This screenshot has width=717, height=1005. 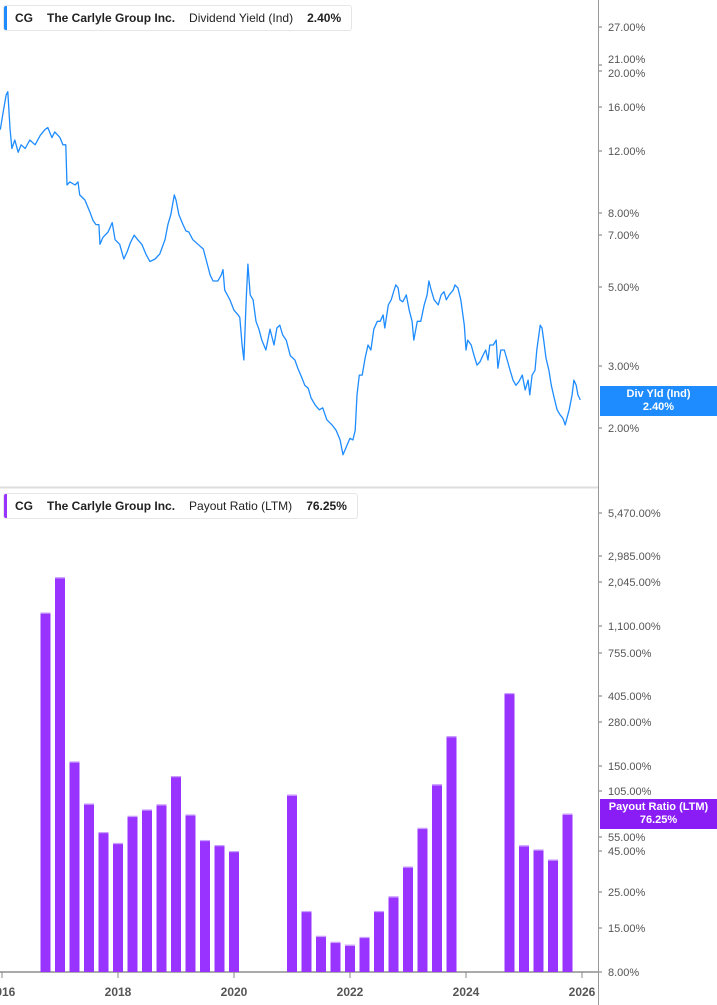 I want to click on badge-label: Payout Ratio (LTM), so click(x=658, y=807).